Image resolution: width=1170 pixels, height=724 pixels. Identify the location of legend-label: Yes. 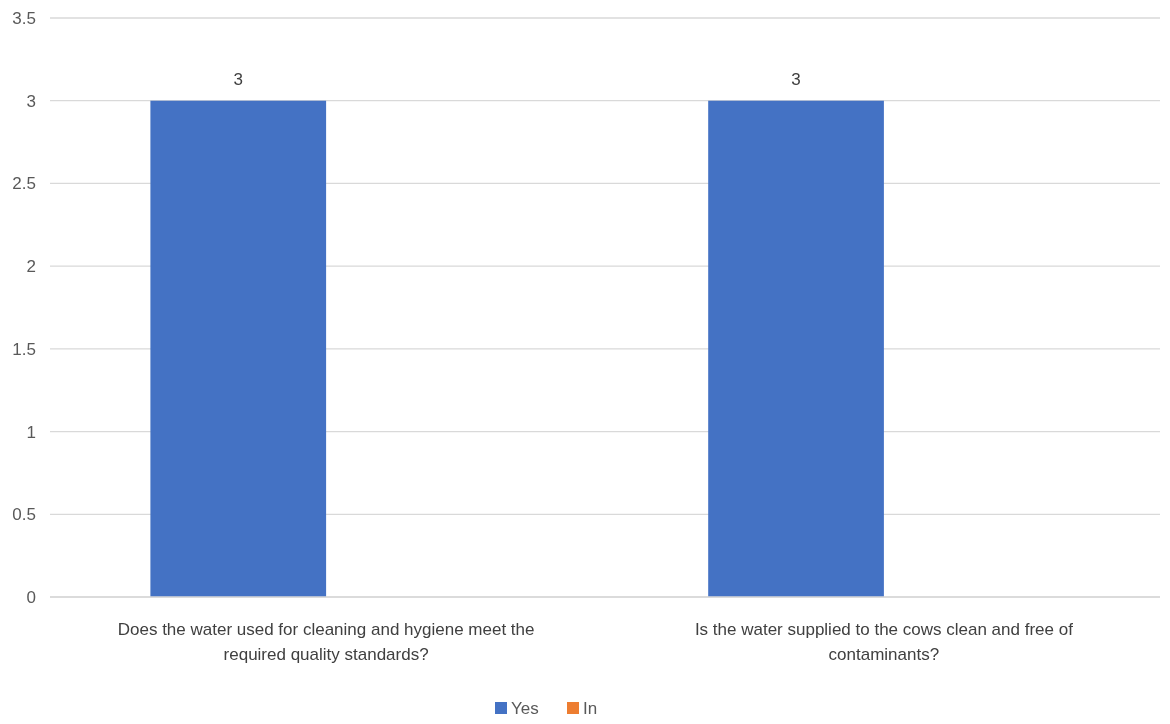
(525, 708).